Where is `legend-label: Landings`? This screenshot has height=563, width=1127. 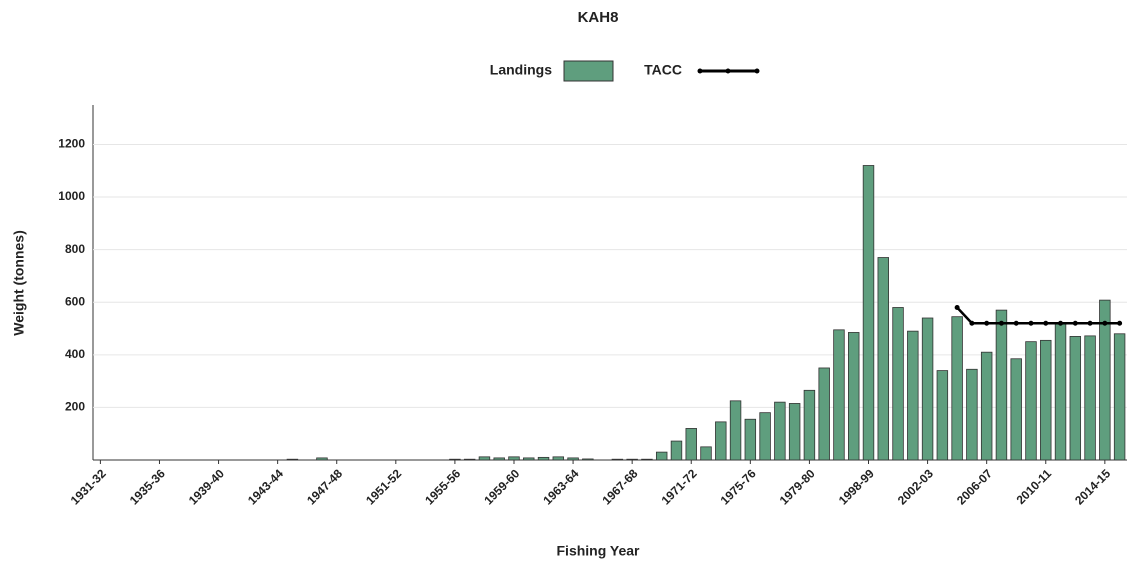
legend-label: Landings is located at coordinates (521, 70).